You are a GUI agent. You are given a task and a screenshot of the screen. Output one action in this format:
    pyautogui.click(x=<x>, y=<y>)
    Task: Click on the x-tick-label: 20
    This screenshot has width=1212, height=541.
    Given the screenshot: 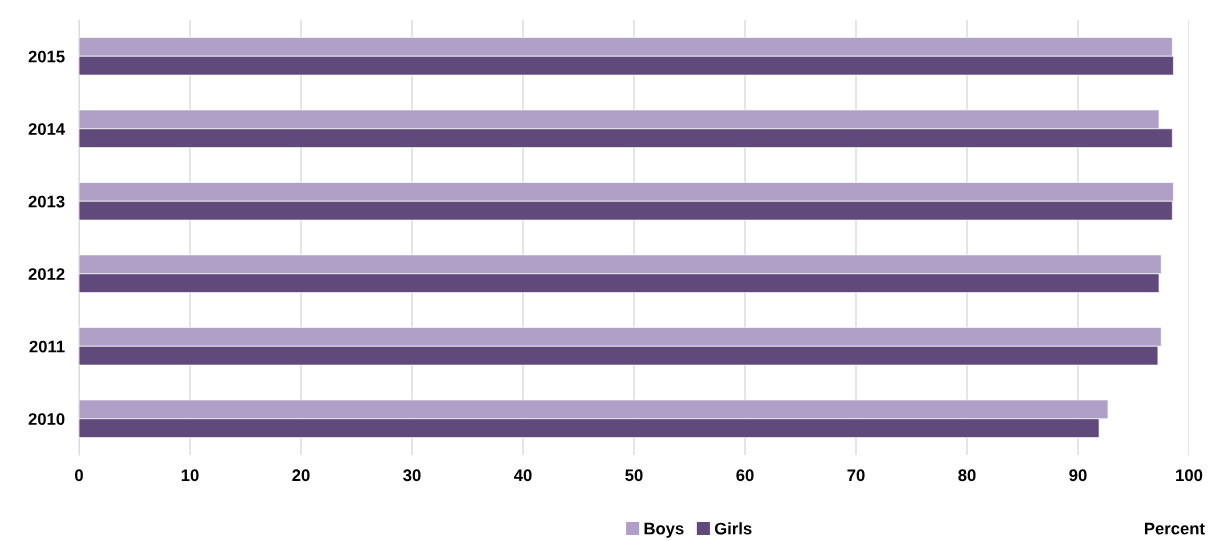 What is the action you would take?
    pyautogui.click(x=301, y=475)
    